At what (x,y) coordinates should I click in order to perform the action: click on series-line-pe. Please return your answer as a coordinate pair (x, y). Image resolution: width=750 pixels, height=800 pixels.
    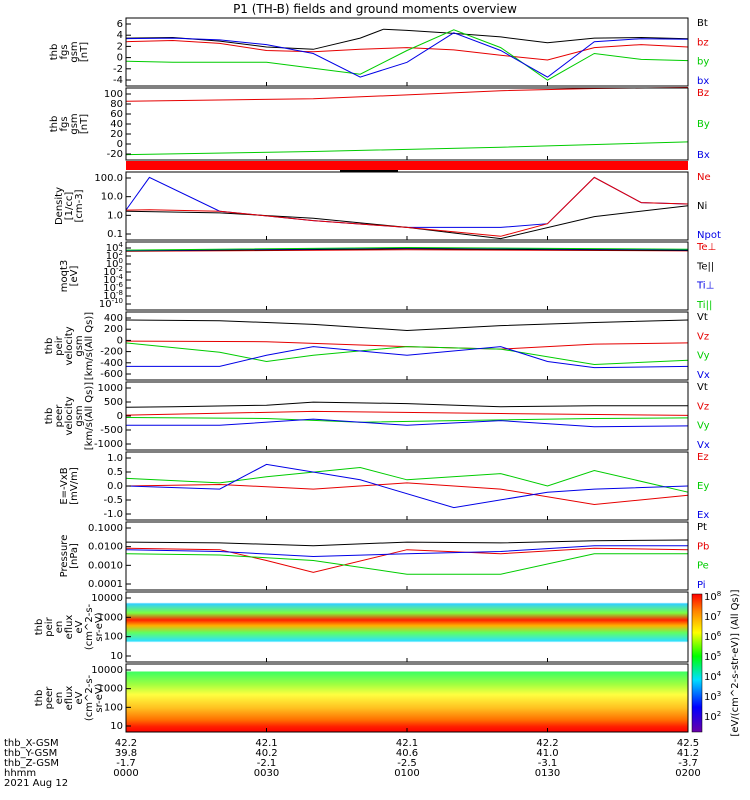
    Looking at the image, I should click on (406, 564).